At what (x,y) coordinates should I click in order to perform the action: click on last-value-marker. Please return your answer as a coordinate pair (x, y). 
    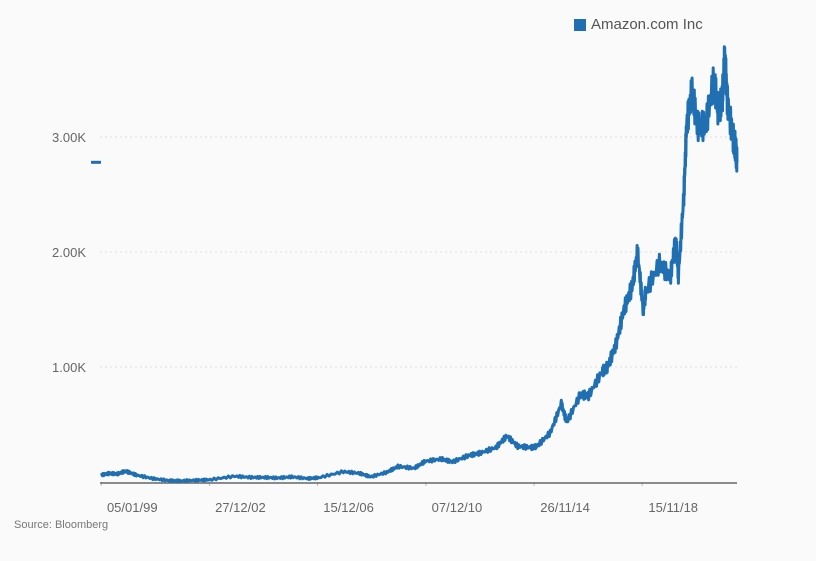
    Looking at the image, I should click on (96, 162).